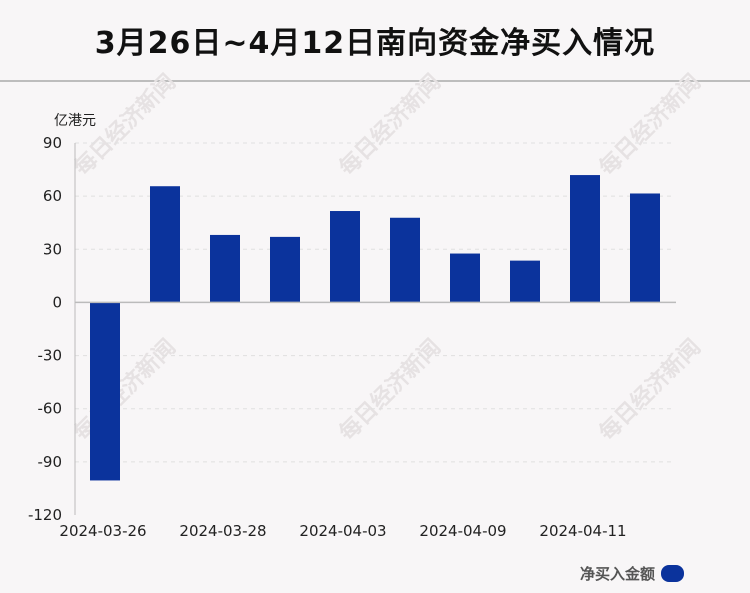 The image size is (750, 593). Describe the element at coordinates (50, 462) in the screenshot. I see `y-tick-label: -90` at that location.